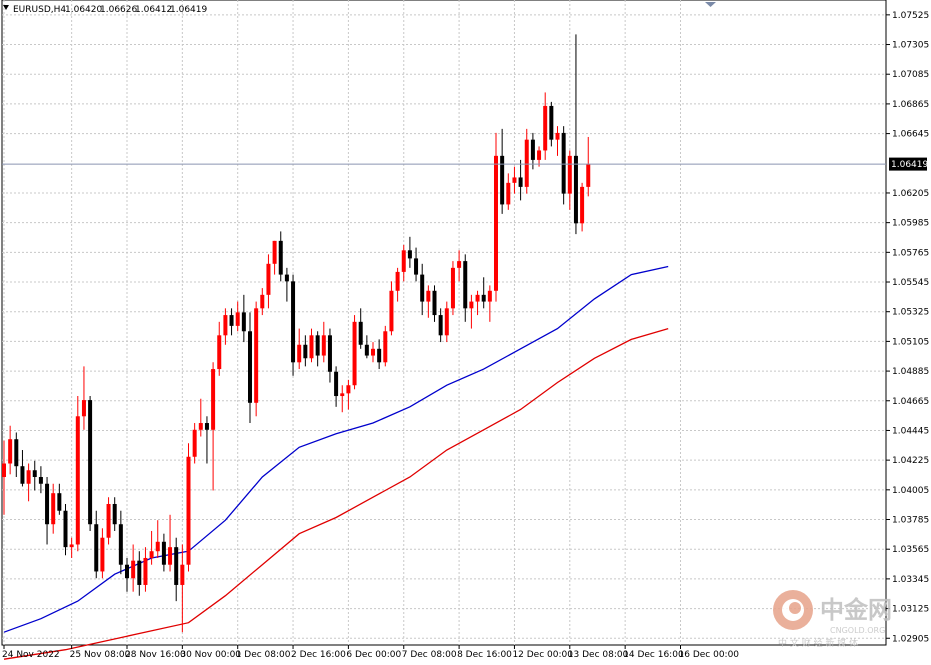  I want to click on y-tick-label: 1.02905, so click(910, 639).